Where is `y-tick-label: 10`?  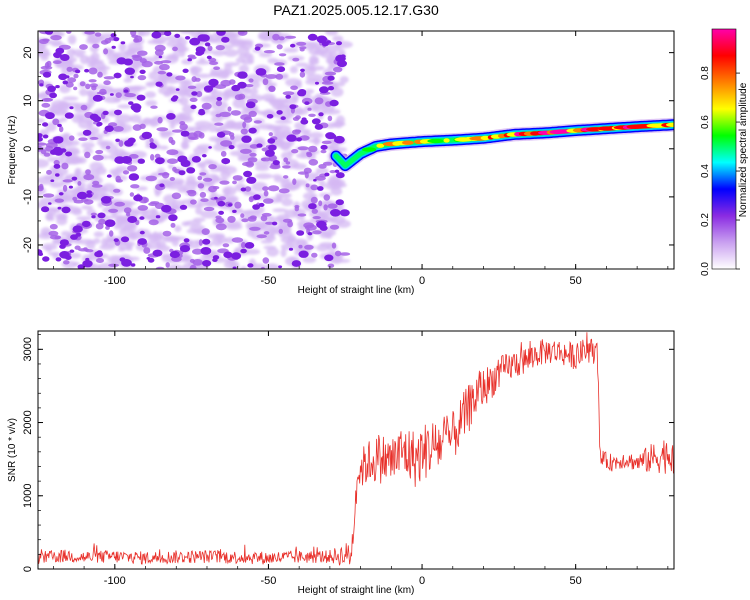 y-tick-label: 10 is located at coordinates (28, 101).